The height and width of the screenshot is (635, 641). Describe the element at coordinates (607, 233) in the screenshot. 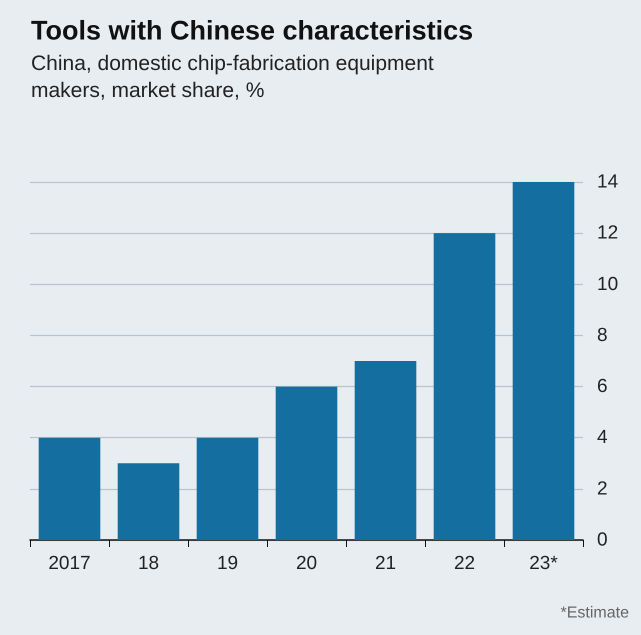

I see `y-tick-label: 12` at that location.